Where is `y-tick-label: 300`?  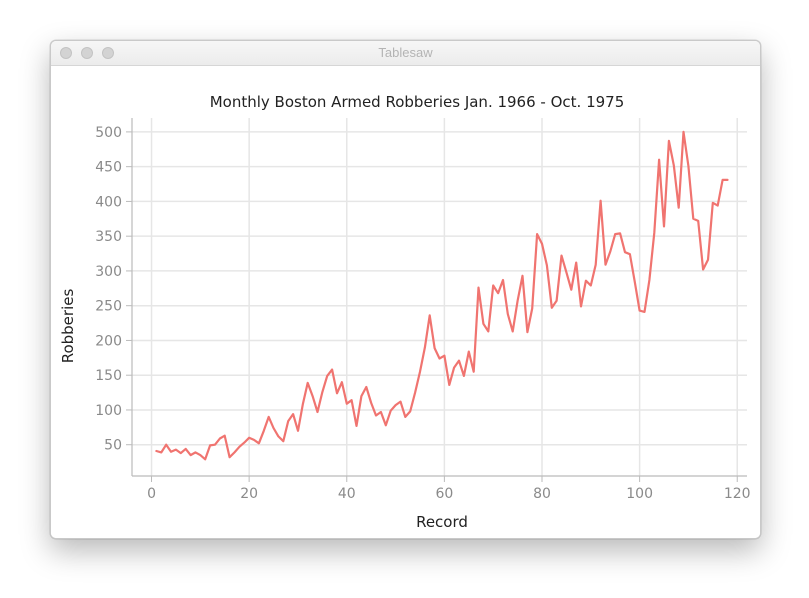 y-tick-label: 300 is located at coordinates (108, 272).